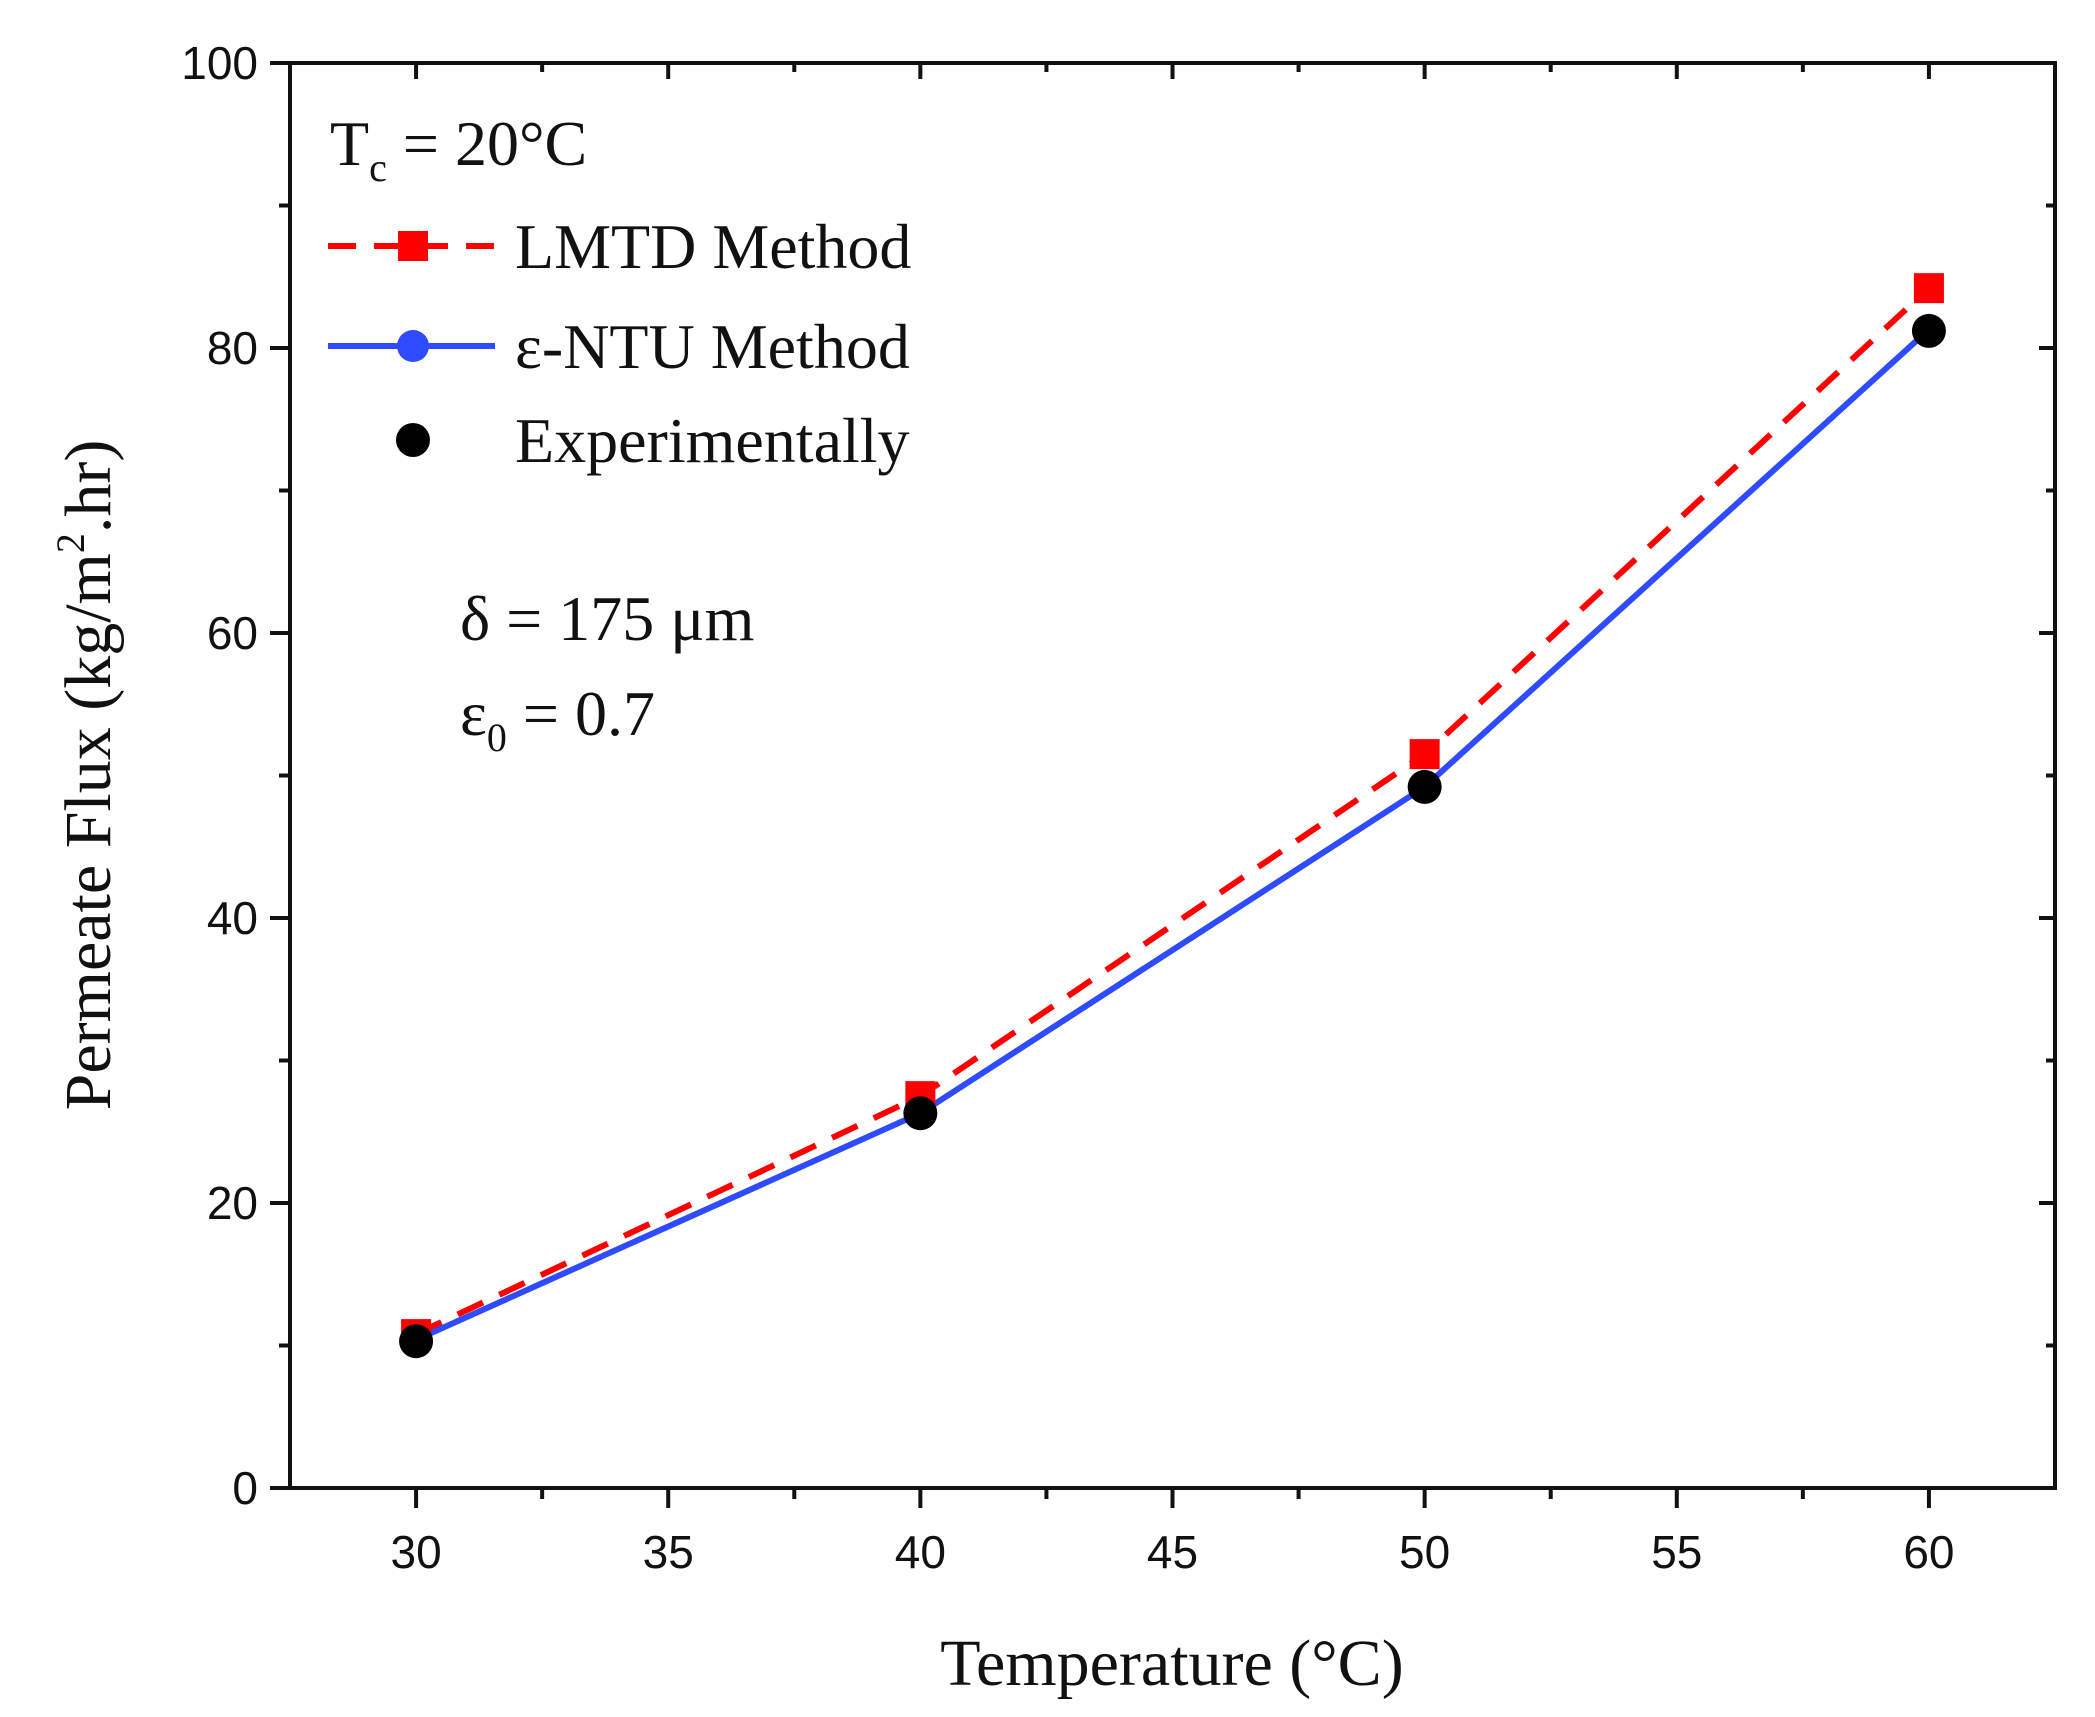 The height and width of the screenshot is (1717, 2095). Describe the element at coordinates (713, 246) in the screenshot. I see `legend-label-lmtd: LMTD Method` at that location.